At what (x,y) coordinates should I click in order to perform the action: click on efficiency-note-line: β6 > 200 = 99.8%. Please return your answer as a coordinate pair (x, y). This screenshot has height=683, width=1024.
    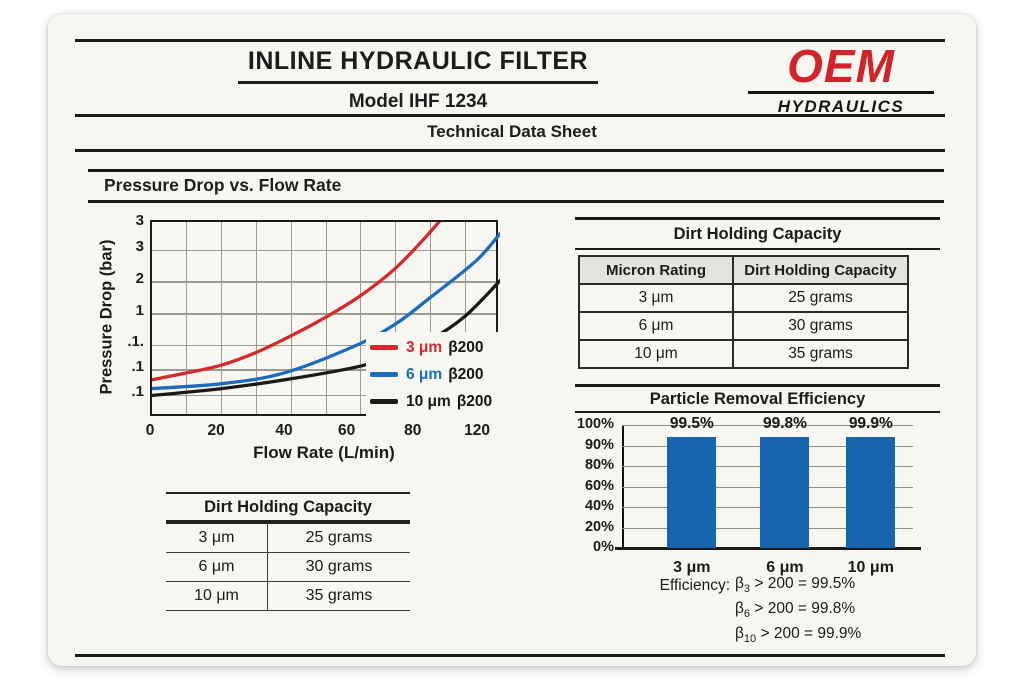
    Looking at the image, I should click on (795, 610).